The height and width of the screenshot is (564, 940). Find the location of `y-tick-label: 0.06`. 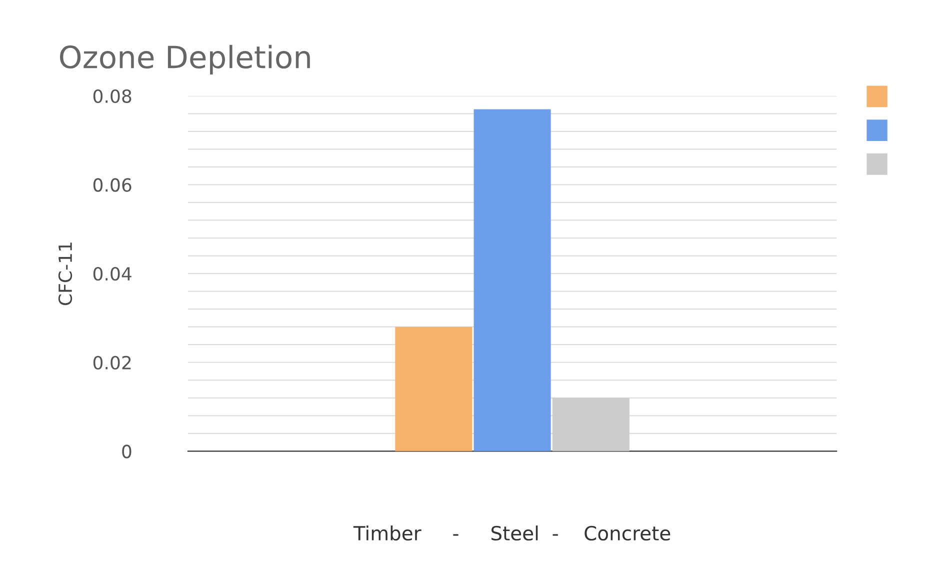

y-tick-label: 0.06 is located at coordinates (112, 185).